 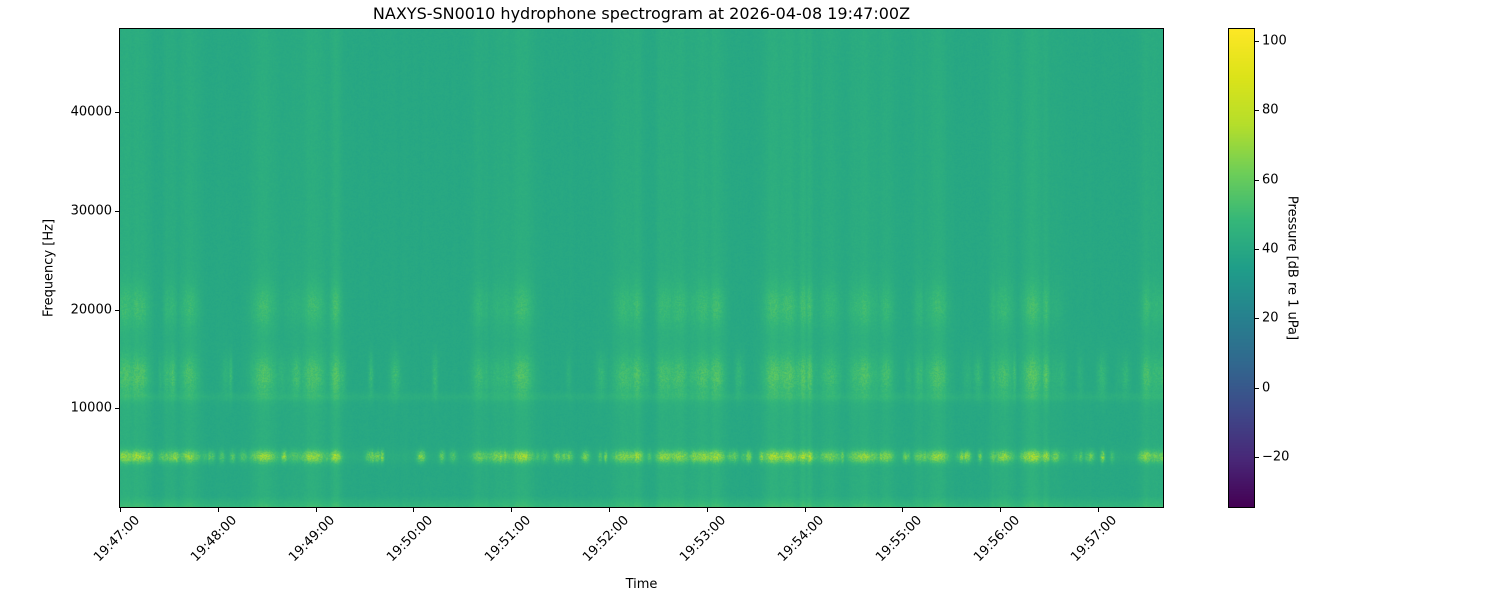 What do you see at coordinates (507, 539) in the screenshot?
I see `x-tick-label: 19:51:00` at bounding box center [507, 539].